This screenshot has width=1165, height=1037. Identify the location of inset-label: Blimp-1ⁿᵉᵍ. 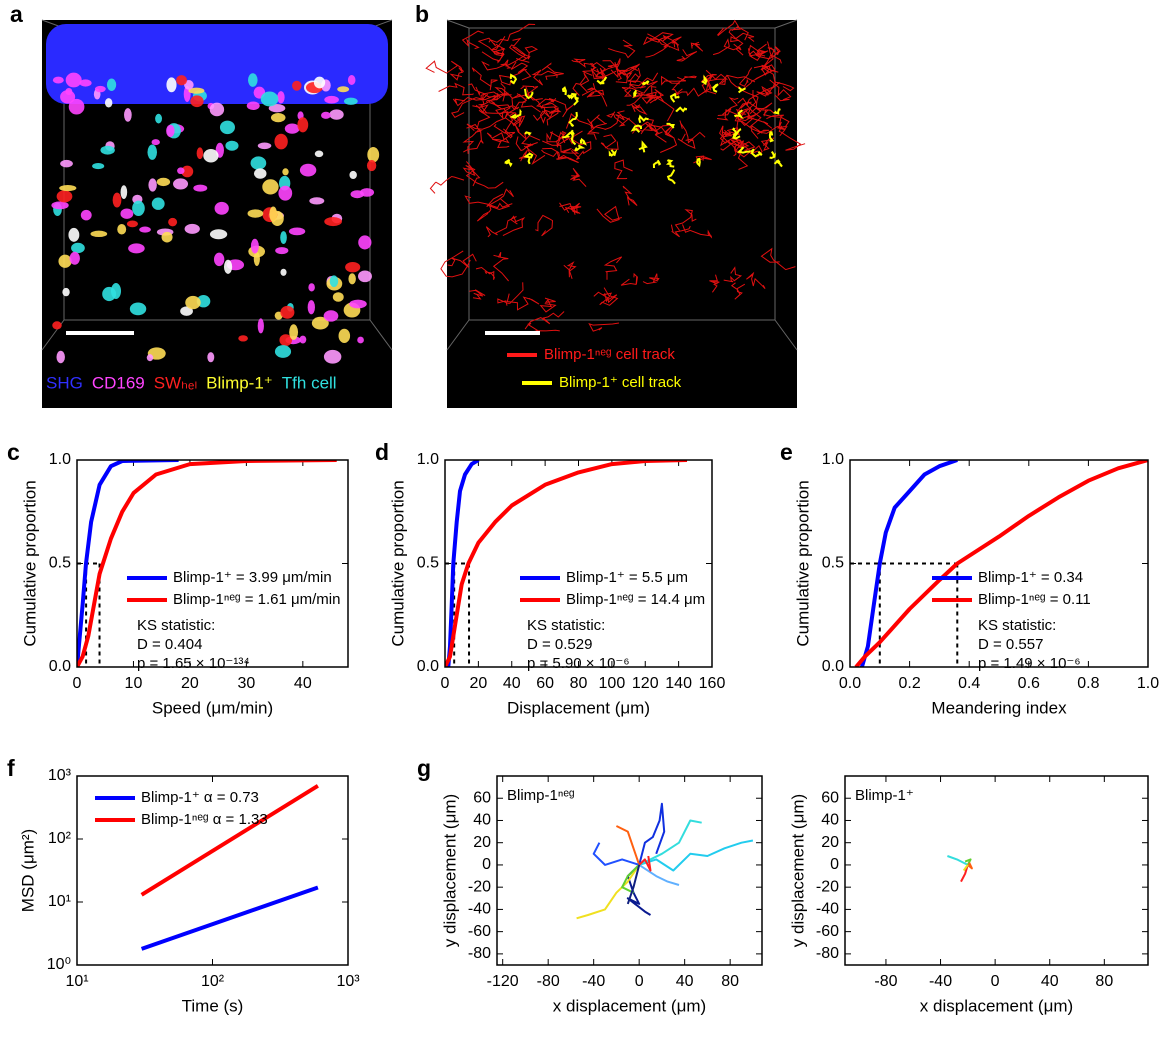
(541, 795).